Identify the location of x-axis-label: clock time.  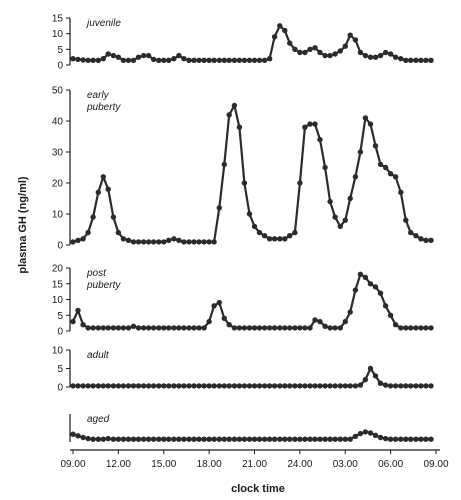
(258, 489).